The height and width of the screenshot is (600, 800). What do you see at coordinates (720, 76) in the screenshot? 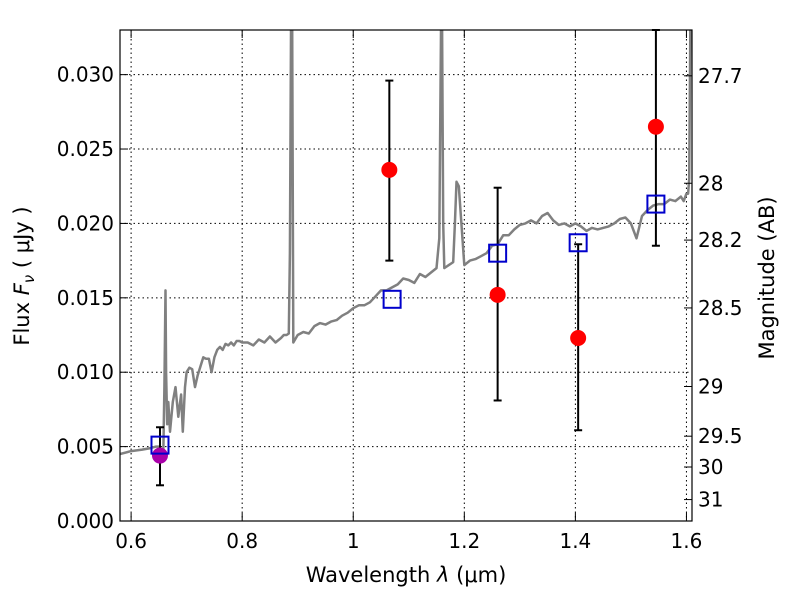
I see `right-tick-label: 27.7` at bounding box center [720, 76].